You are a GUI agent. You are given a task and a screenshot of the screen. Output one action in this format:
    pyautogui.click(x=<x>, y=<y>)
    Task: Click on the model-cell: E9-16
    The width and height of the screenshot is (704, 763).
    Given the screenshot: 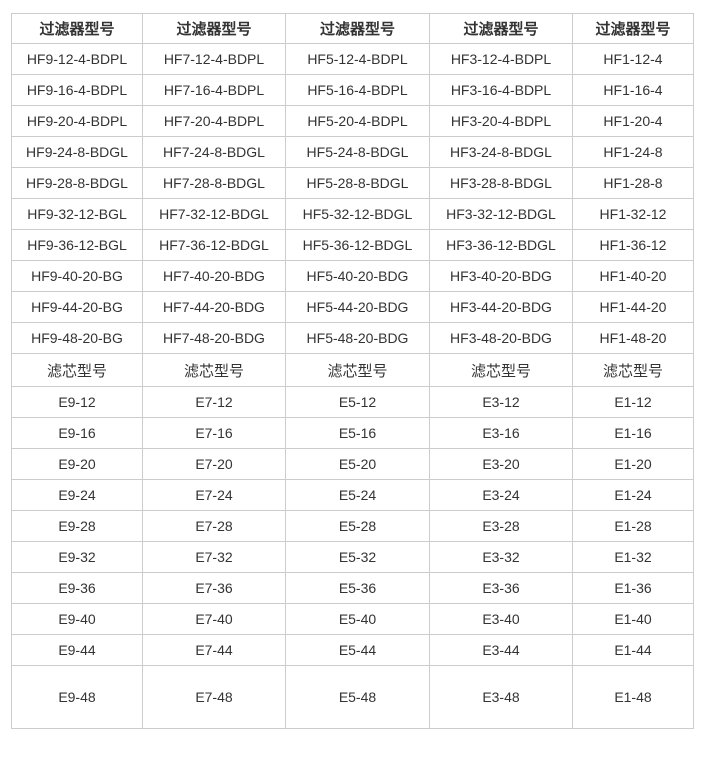 What is the action you would take?
    pyautogui.click(x=77, y=433)
    